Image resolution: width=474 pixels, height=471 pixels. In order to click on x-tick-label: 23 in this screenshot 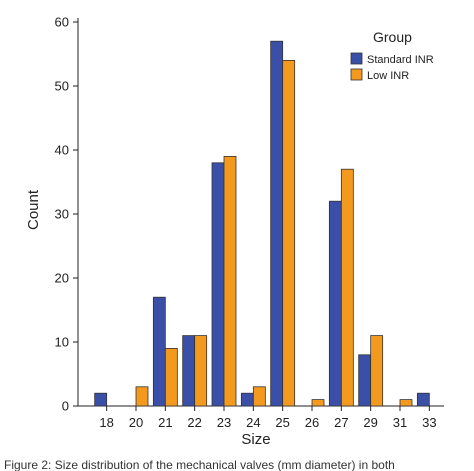, I will do `click(224, 422)`.